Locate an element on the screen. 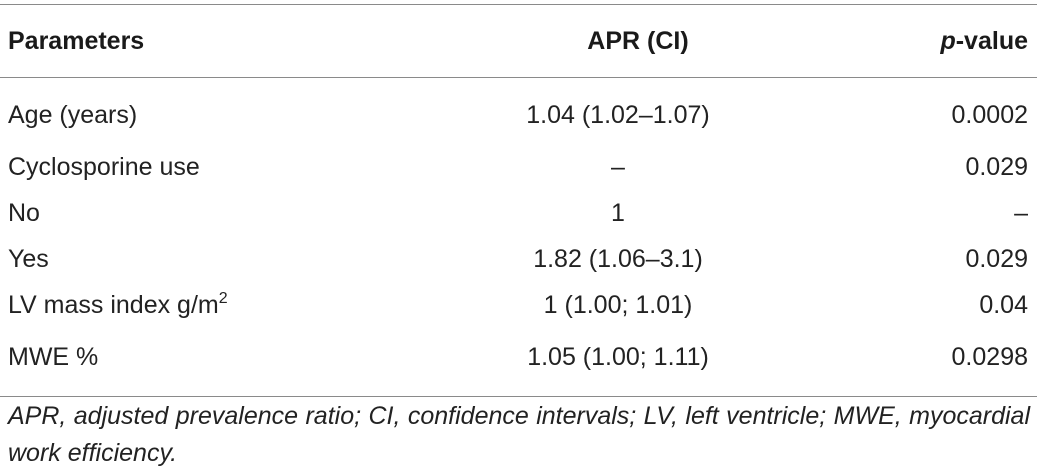  table-row: No 1 – is located at coordinates (518, 213).